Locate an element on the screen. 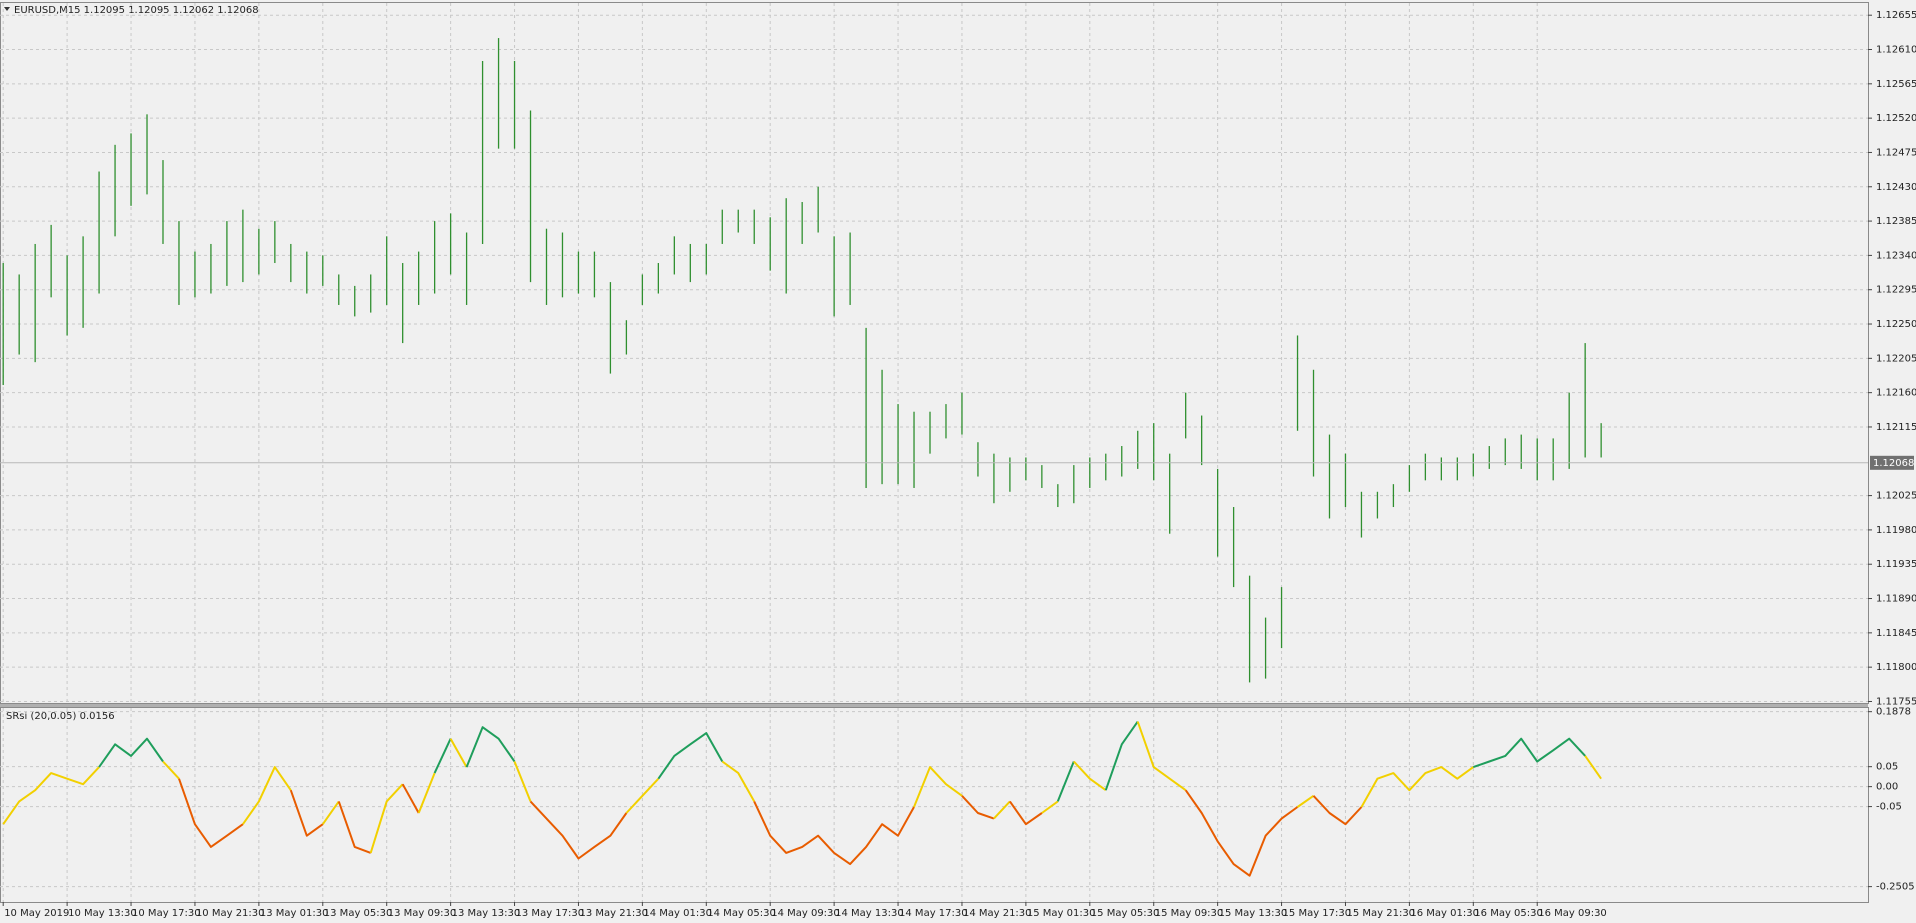  y-tick-label: 0.05 is located at coordinates (1887, 767).